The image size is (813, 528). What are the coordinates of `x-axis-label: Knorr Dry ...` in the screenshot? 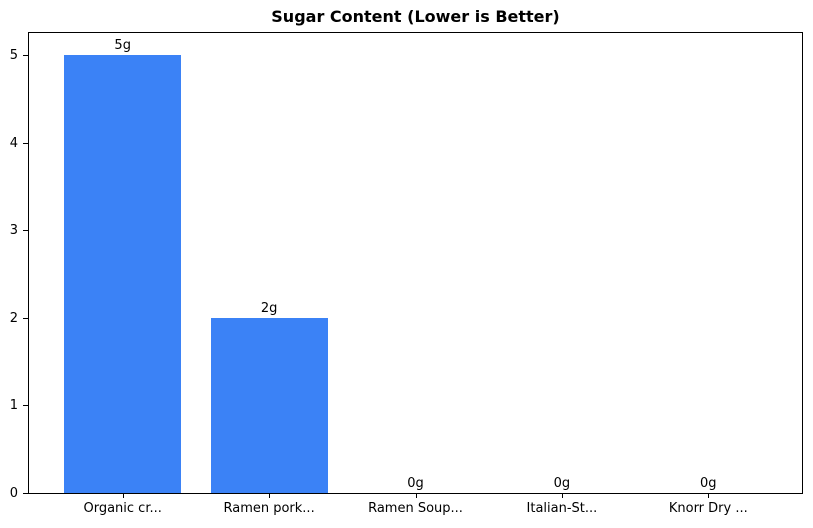 It's located at (708, 508).